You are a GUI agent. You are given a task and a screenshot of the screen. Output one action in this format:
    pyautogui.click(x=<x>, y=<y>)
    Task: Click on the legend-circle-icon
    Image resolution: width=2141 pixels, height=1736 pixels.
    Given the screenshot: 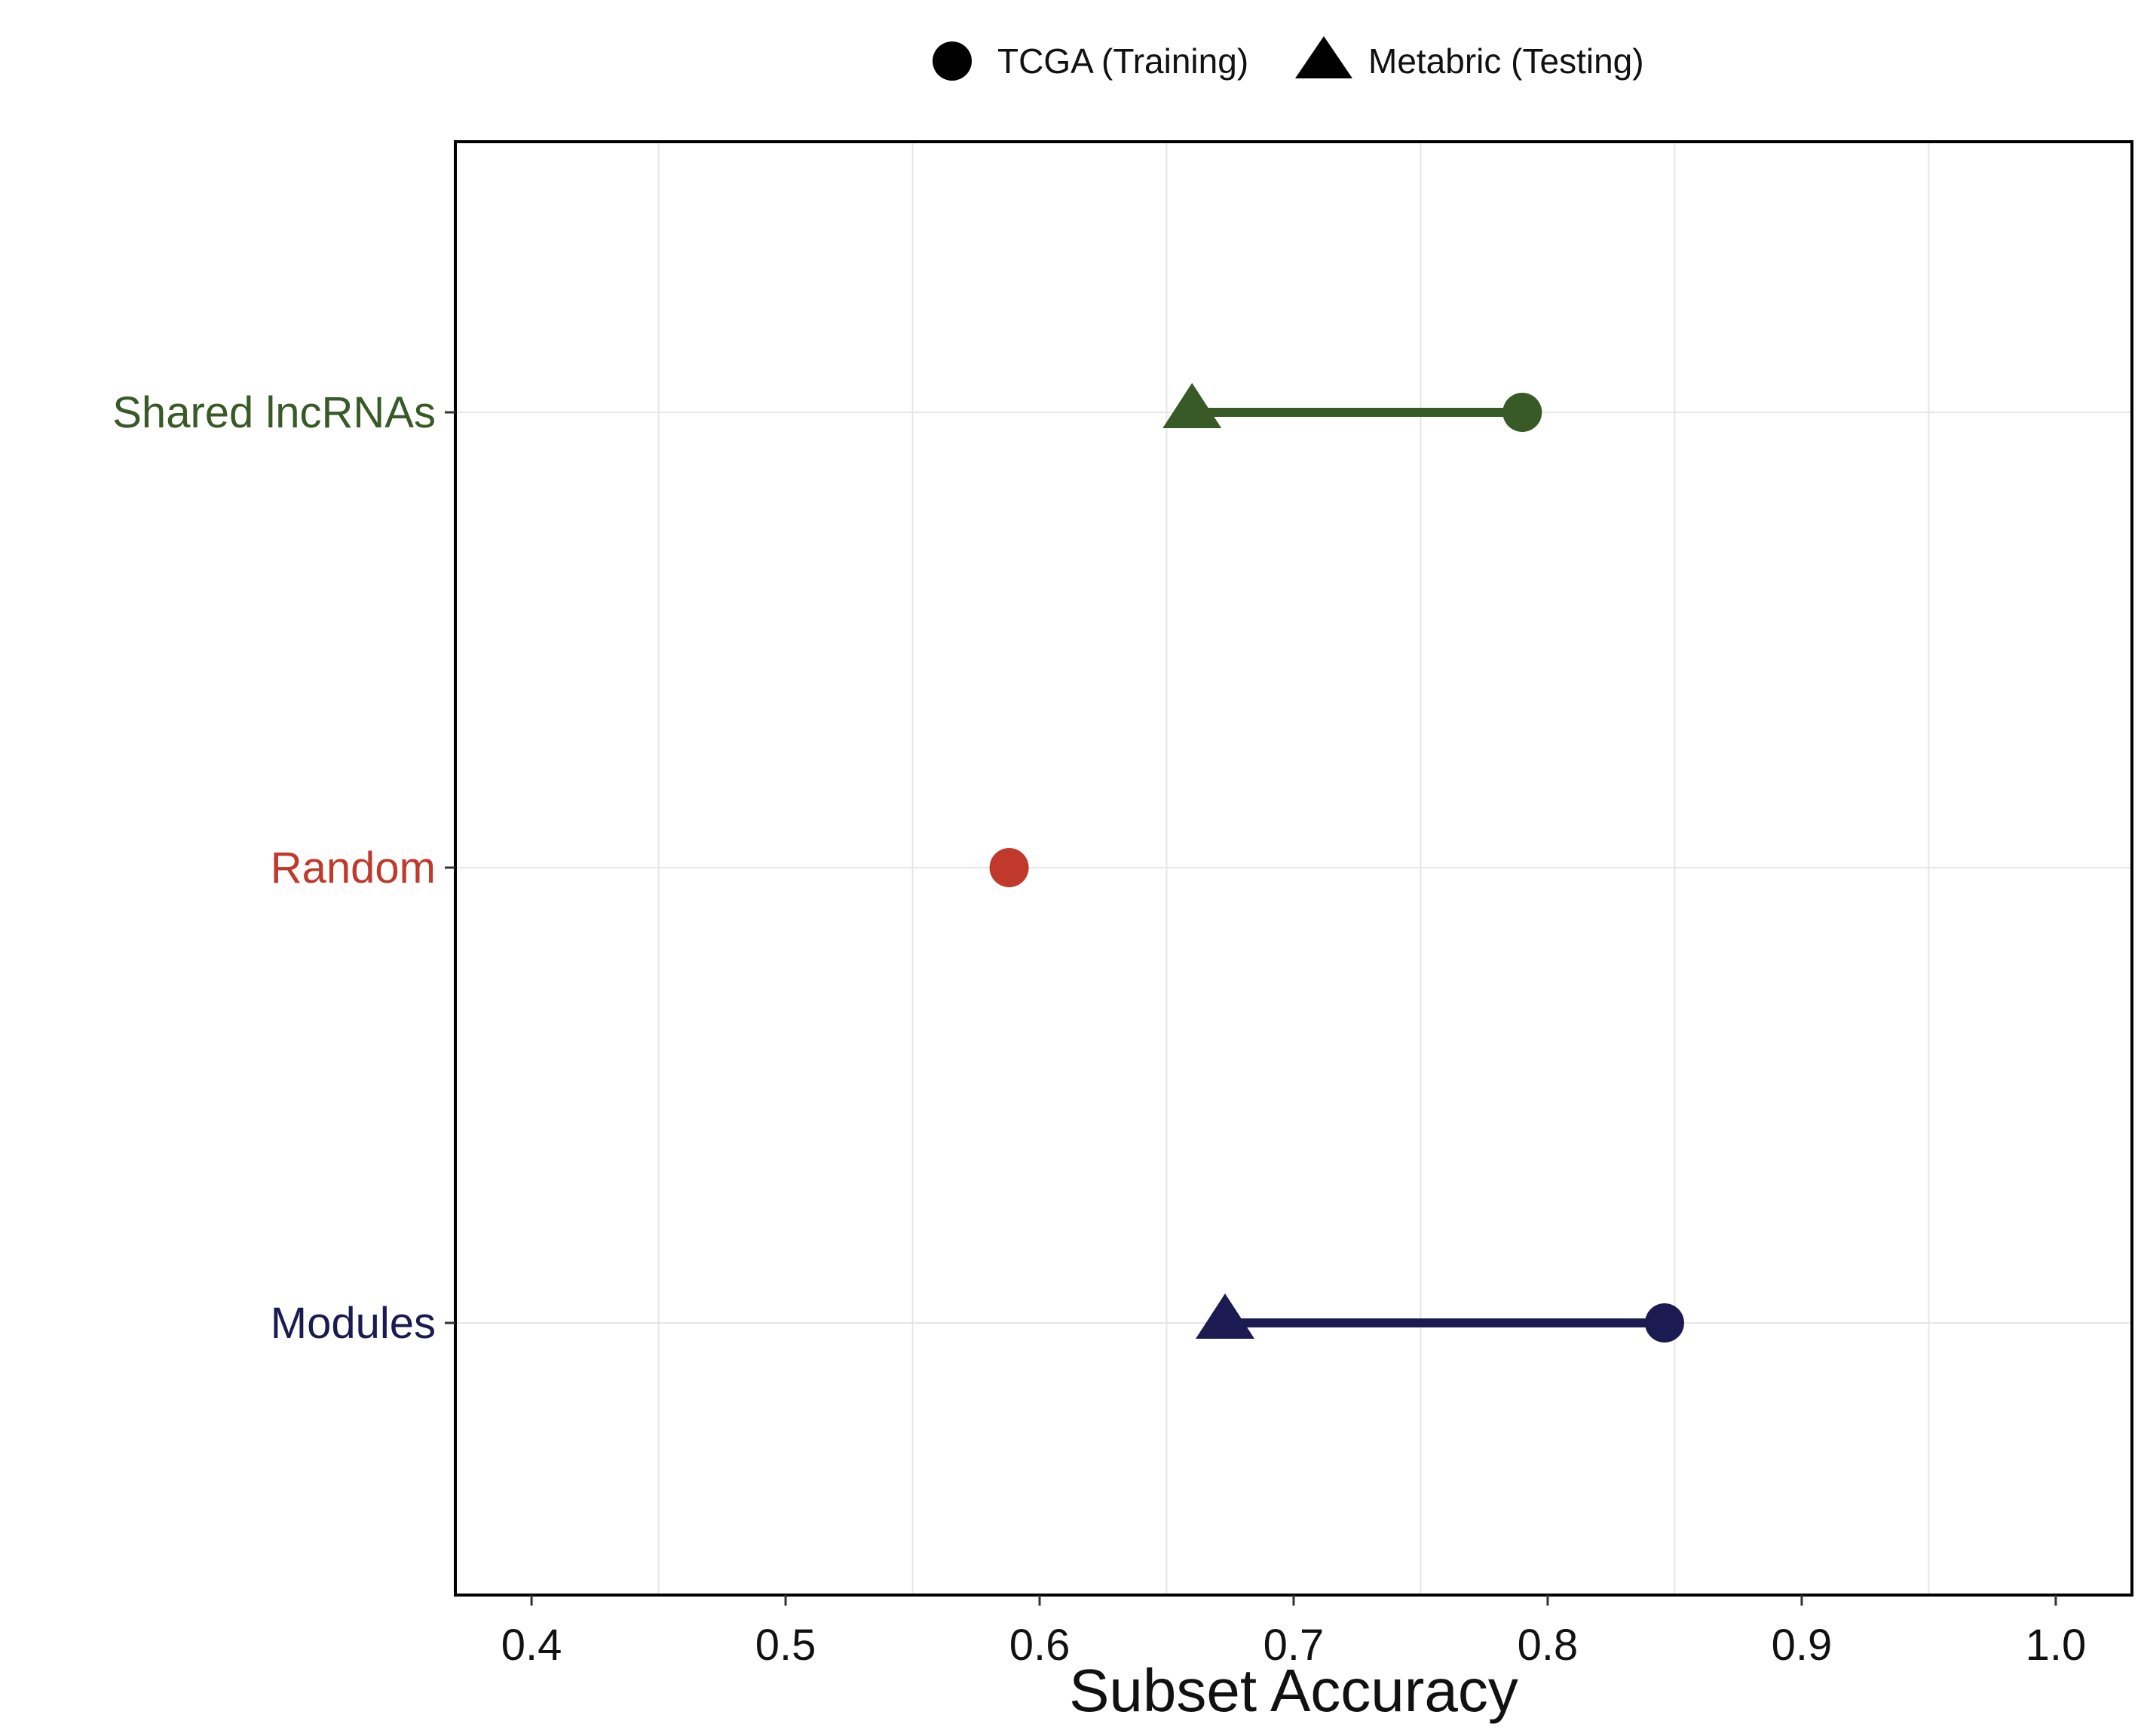 What is the action you would take?
    pyautogui.click(x=953, y=61)
    